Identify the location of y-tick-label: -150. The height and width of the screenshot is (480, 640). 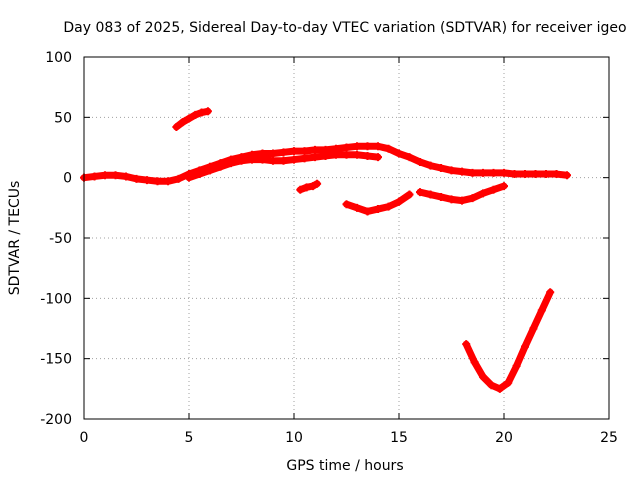
(56, 360).